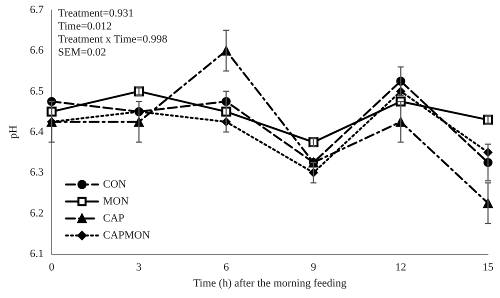 This screenshot has width=500, height=298. What do you see at coordinates (37, 213) in the screenshot?
I see `y-tick-label: 6.2` at bounding box center [37, 213].